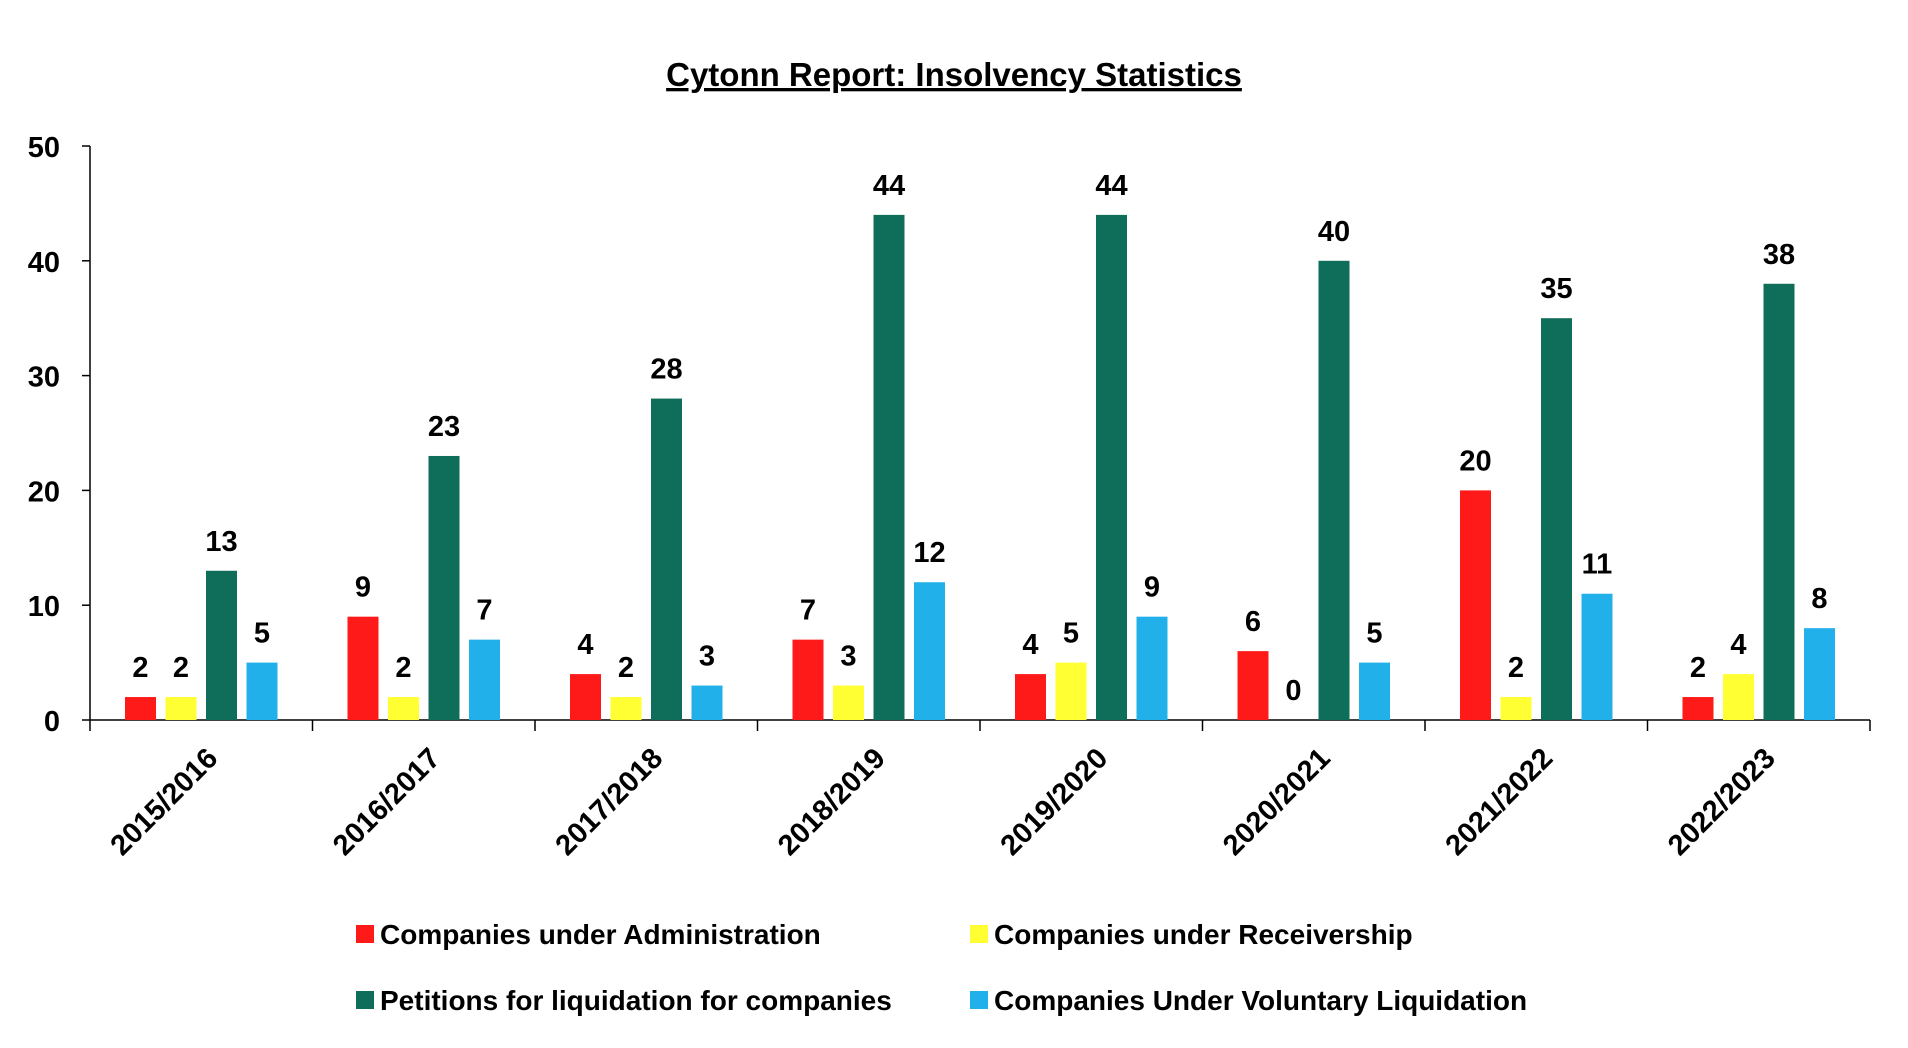 The image size is (1908, 1048). I want to click on data-label: 12, so click(929, 553).